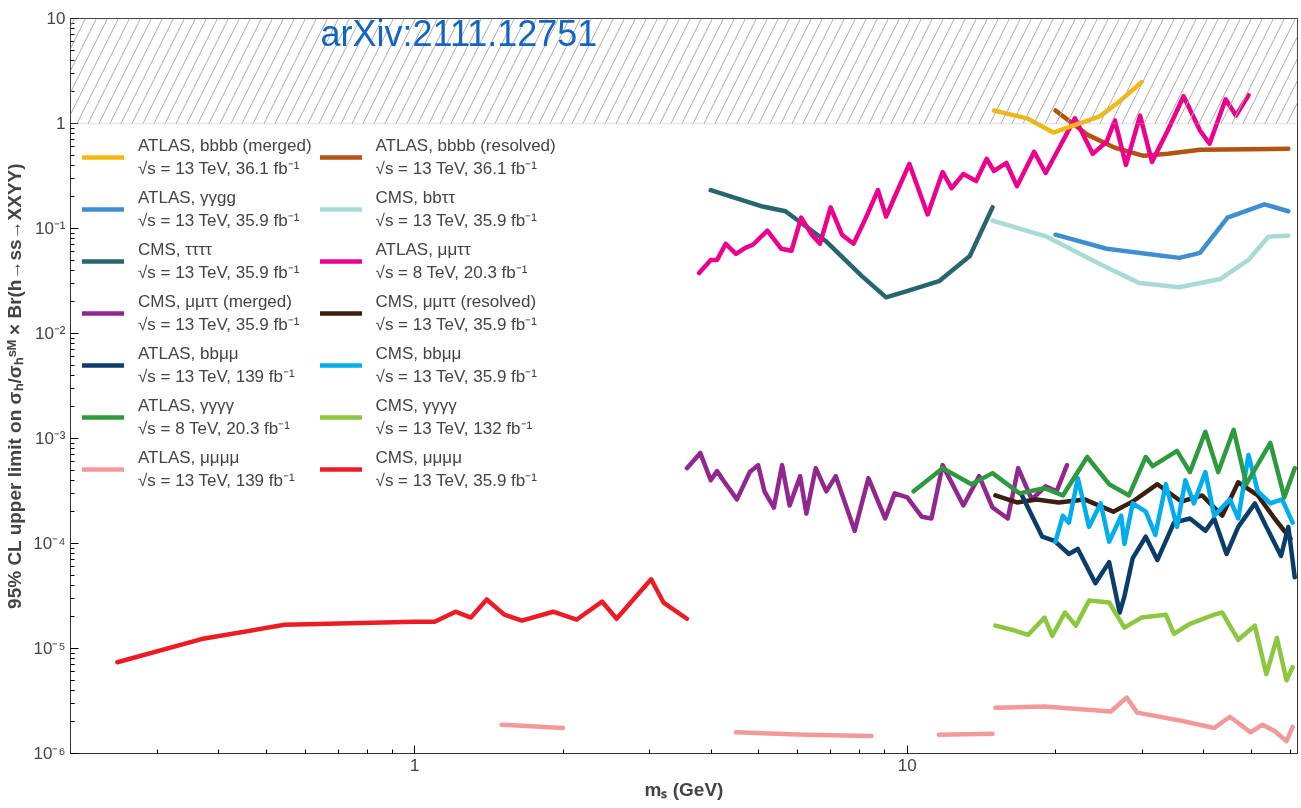 This screenshot has height=808, width=1301. Describe the element at coordinates (456, 469) in the screenshot. I see `legend-label: CMS, μμμμ √s = 13 TeV, 35.9 fb⁻¹` at that location.